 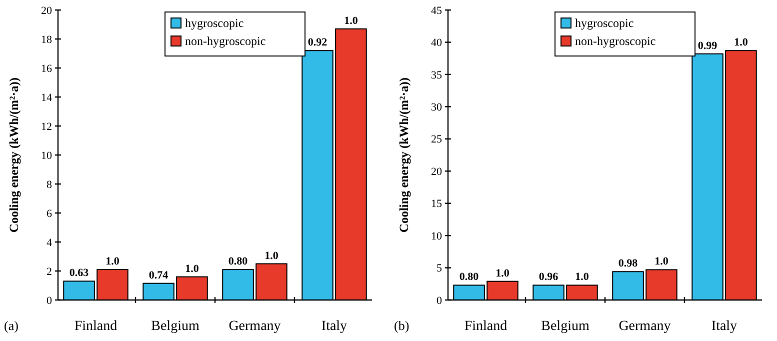 I want to click on y-tick-label: 35, so click(x=436, y=75).